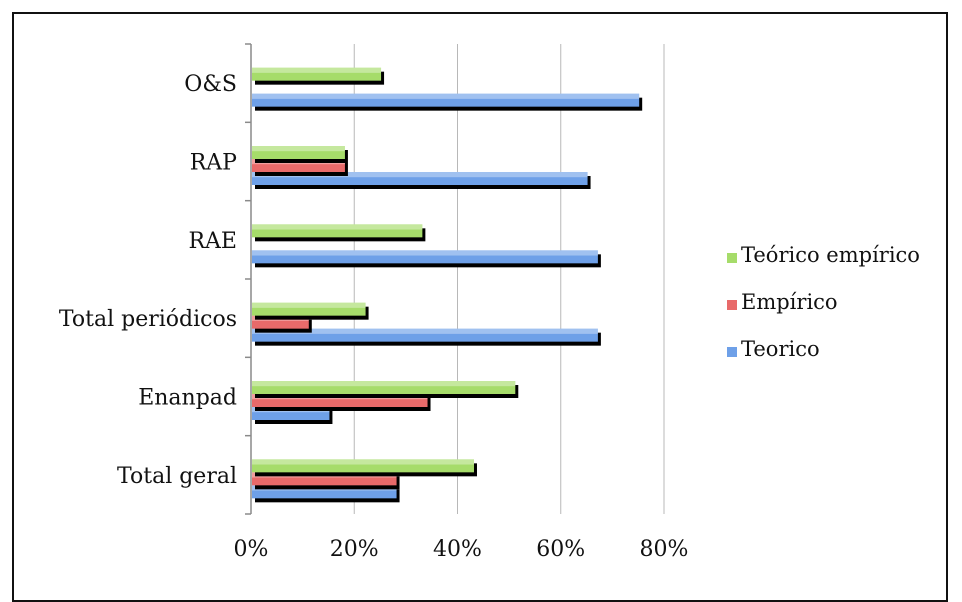 This screenshot has height=602, width=962. Describe the element at coordinates (177, 476) in the screenshot. I see `category-label: Total geral` at that location.